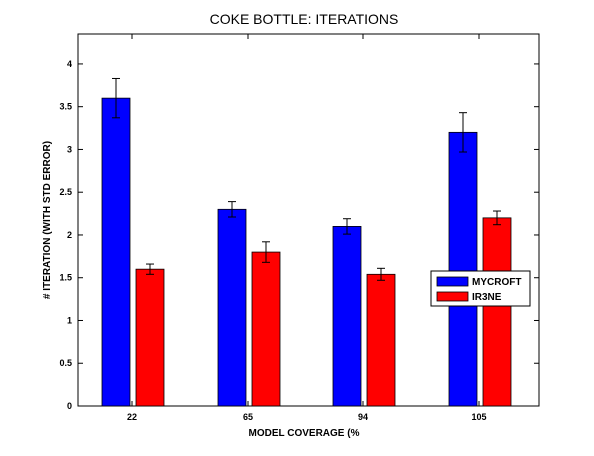 This screenshot has height=456, width=594. Describe the element at coordinates (132, 417) in the screenshot. I see `x-tick-label: 22` at that location.